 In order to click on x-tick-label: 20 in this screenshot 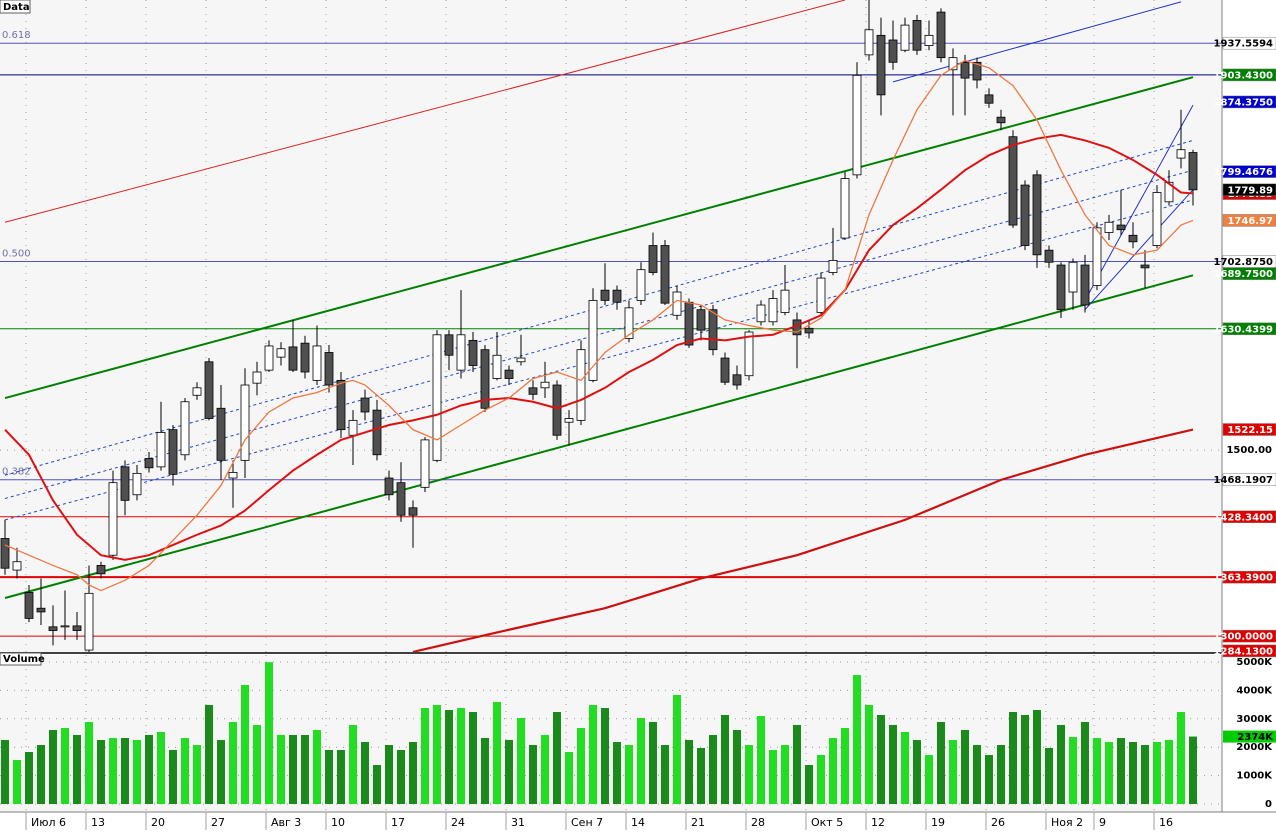, I will do `click(158, 822)`.